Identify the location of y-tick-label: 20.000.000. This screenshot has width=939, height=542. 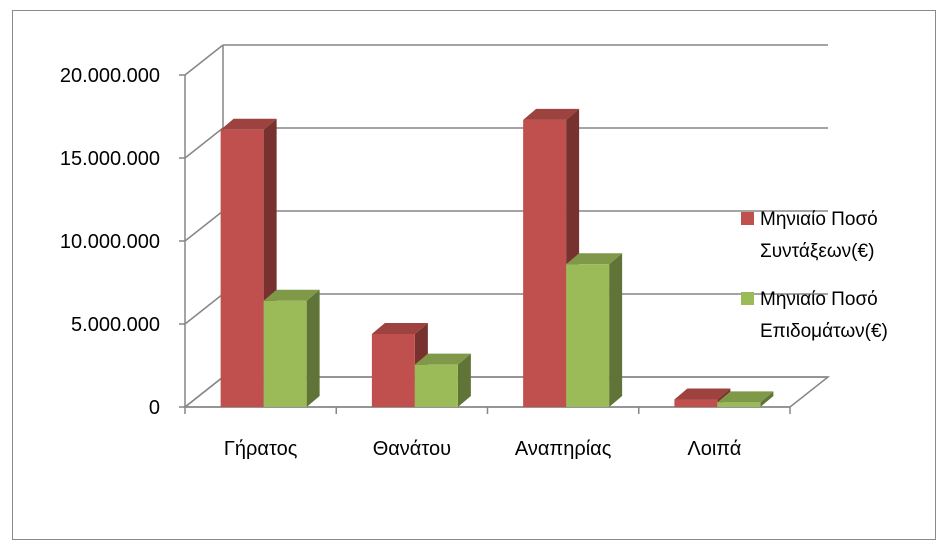
(110, 76).